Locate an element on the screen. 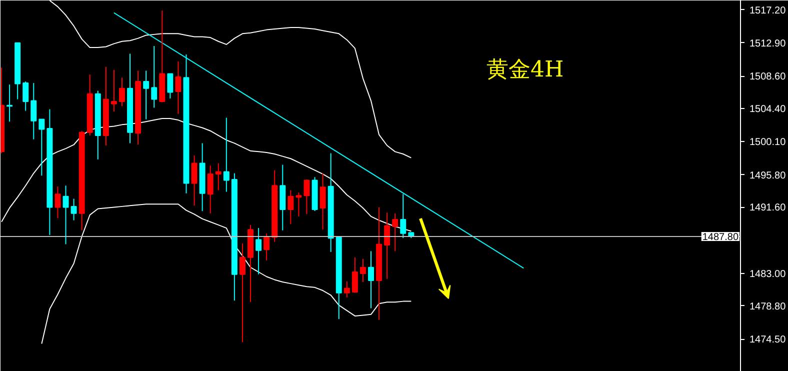 Image resolution: width=788 pixels, height=371 pixels. y-tick-label: 1504.40 is located at coordinates (768, 109).